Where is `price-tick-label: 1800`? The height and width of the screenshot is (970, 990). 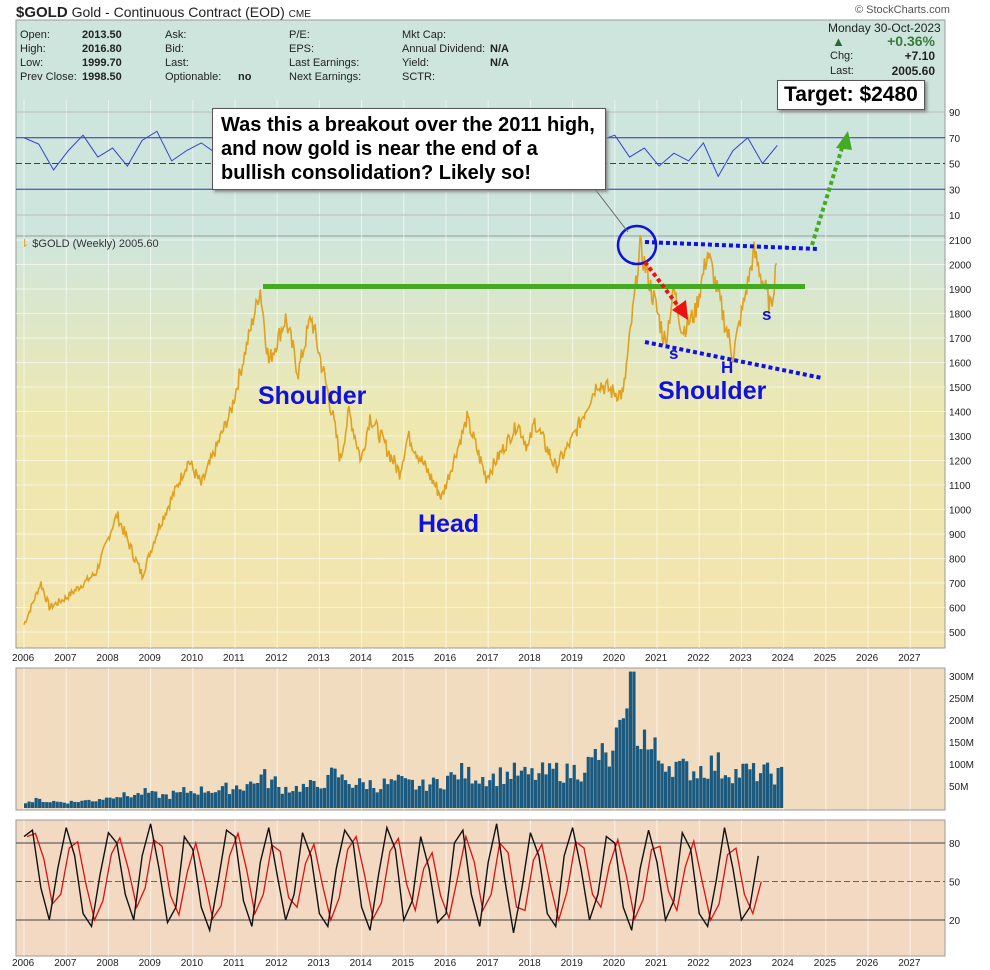
price-tick-label: 1800 is located at coordinates (960, 315).